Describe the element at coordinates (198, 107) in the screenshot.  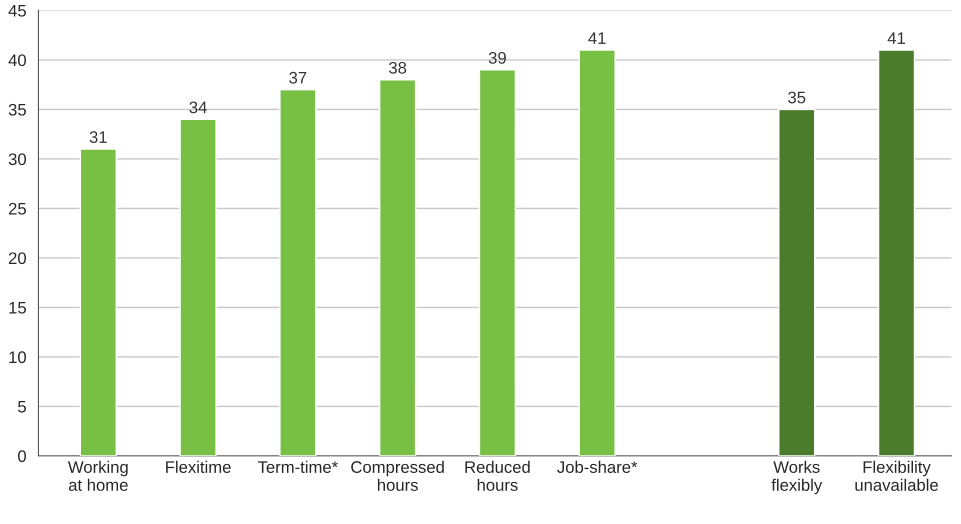
I see `data-label: 34` at that location.